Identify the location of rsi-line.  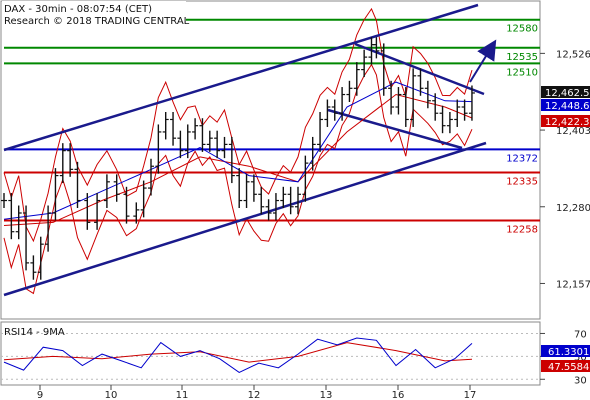
(238, 355).